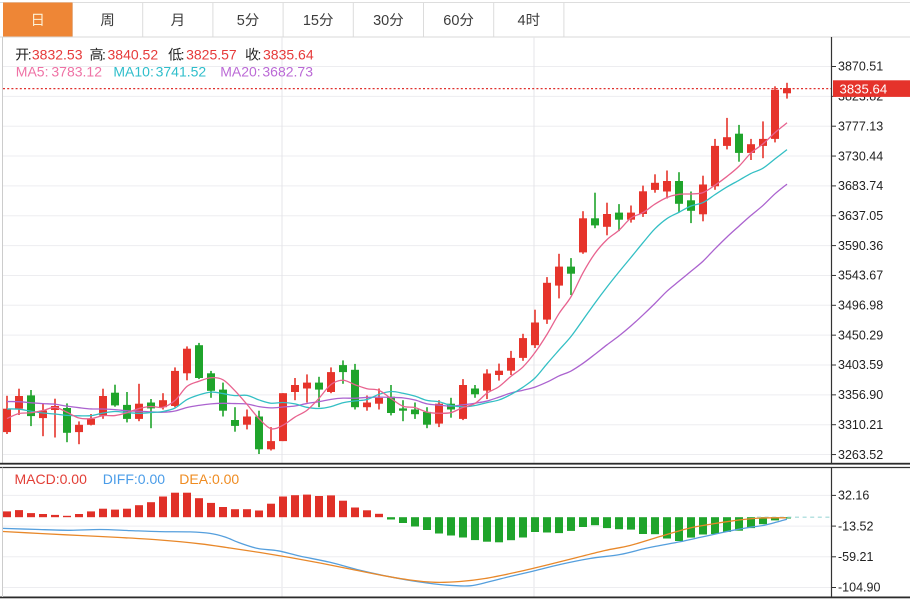 The width and height of the screenshot is (910, 599). Describe the element at coordinates (134, 479) in the screenshot. I see `svg-text: DIFF:0.00` at that location.